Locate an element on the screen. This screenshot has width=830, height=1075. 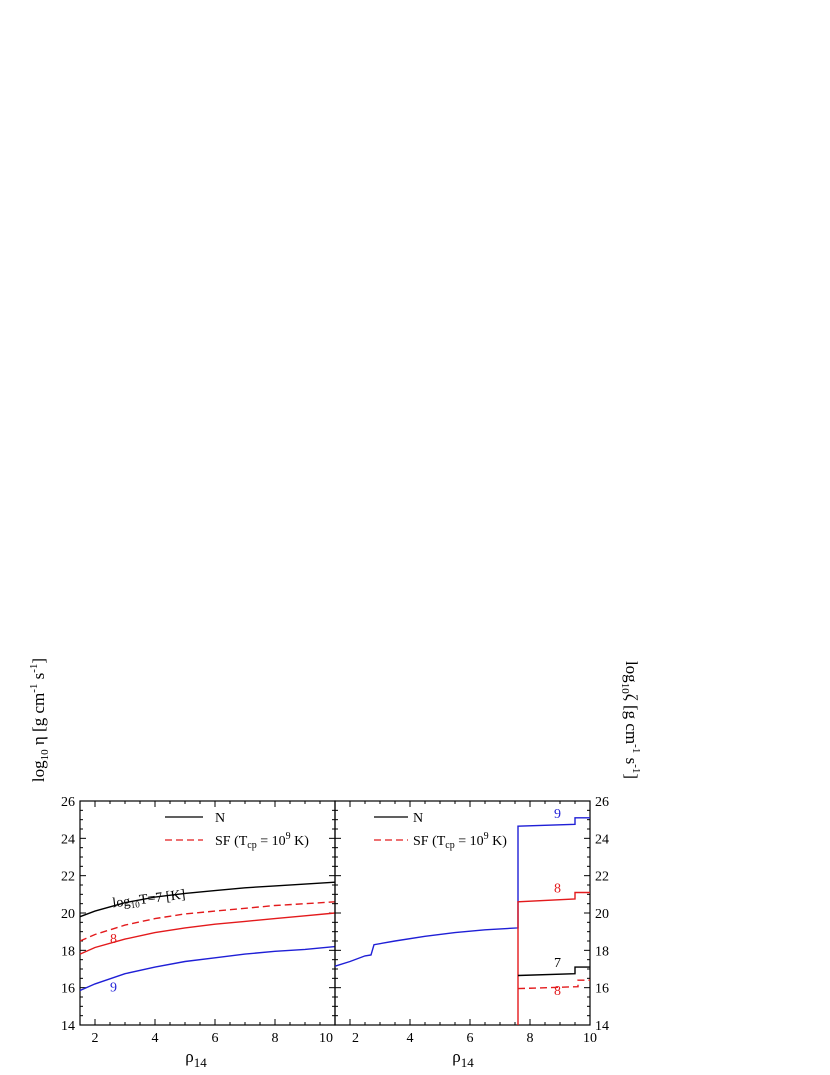
left-x-tick-label: 4 is located at coordinates (155, 1038).